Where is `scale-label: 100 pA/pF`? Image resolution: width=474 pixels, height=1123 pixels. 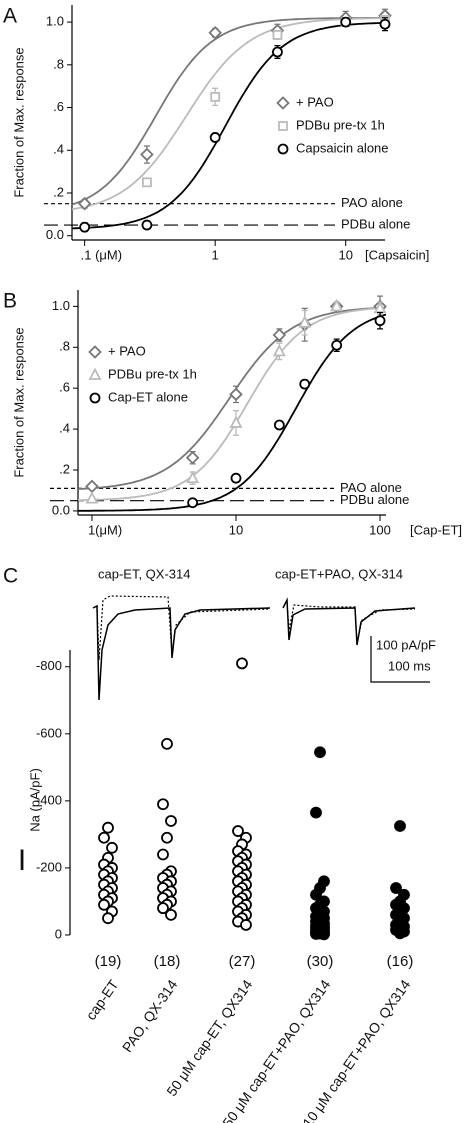
scale-label: 100 pA/pF is located at coordinates (406, 644).